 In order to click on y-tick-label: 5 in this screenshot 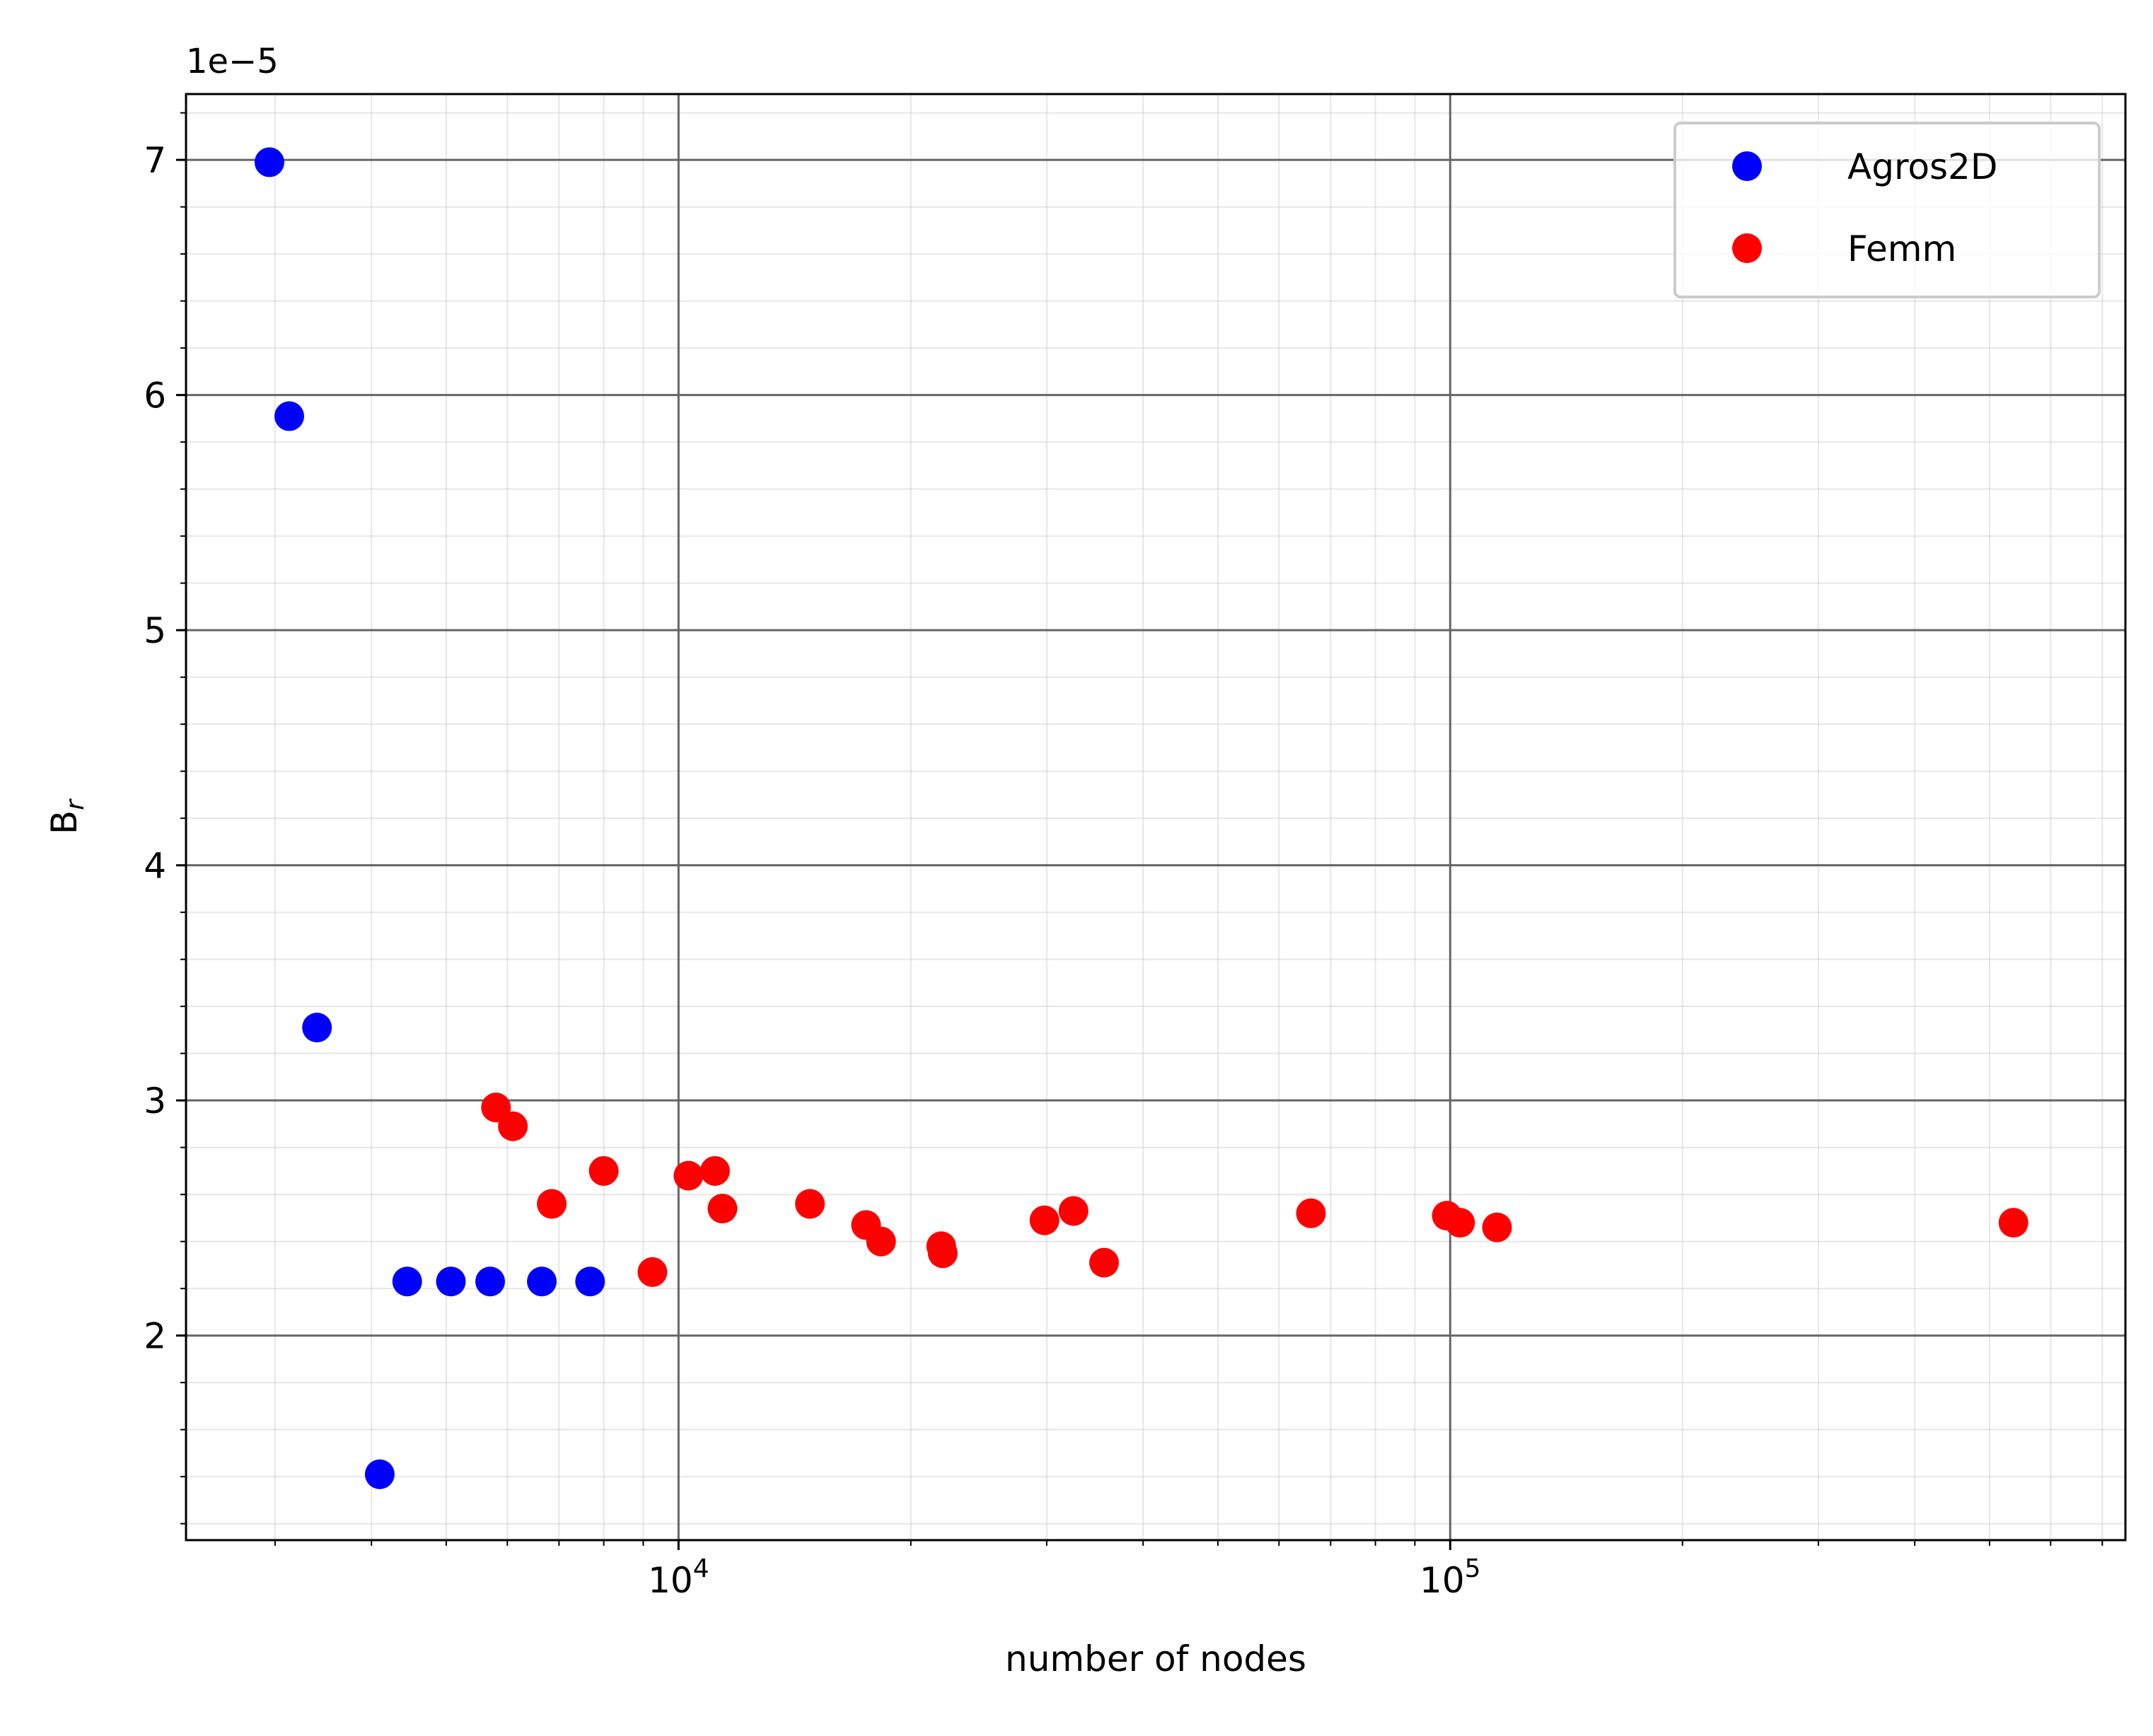, I will do `click(155, 630)`.